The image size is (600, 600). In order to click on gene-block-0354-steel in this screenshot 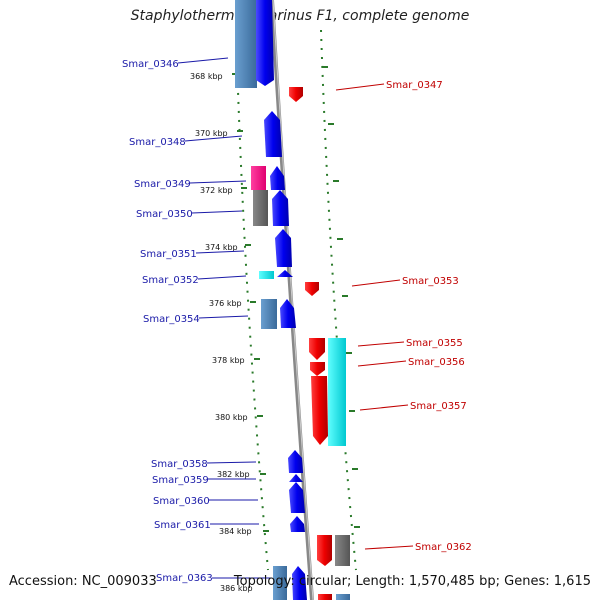, I will do `click(269, 314)`.